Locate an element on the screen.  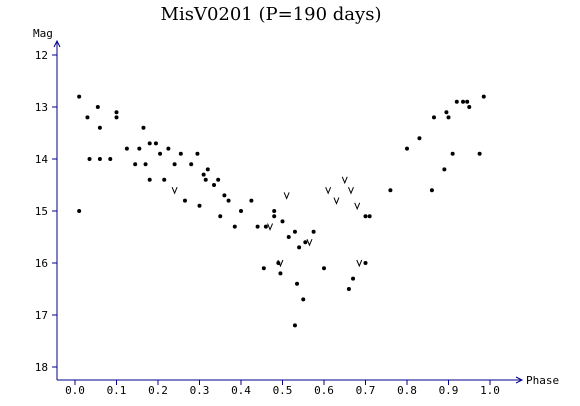
x-tick-label: 0.9 is located at coordinates (449, 390).